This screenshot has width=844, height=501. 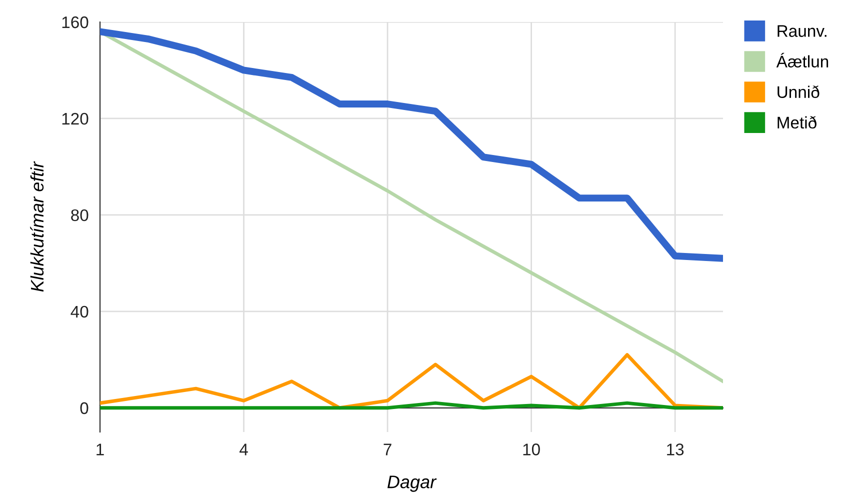 What do you see at coordinates (75, 118) in the screenshot?
I see `y-tick-label: 120` at bounding box center [75, 118].